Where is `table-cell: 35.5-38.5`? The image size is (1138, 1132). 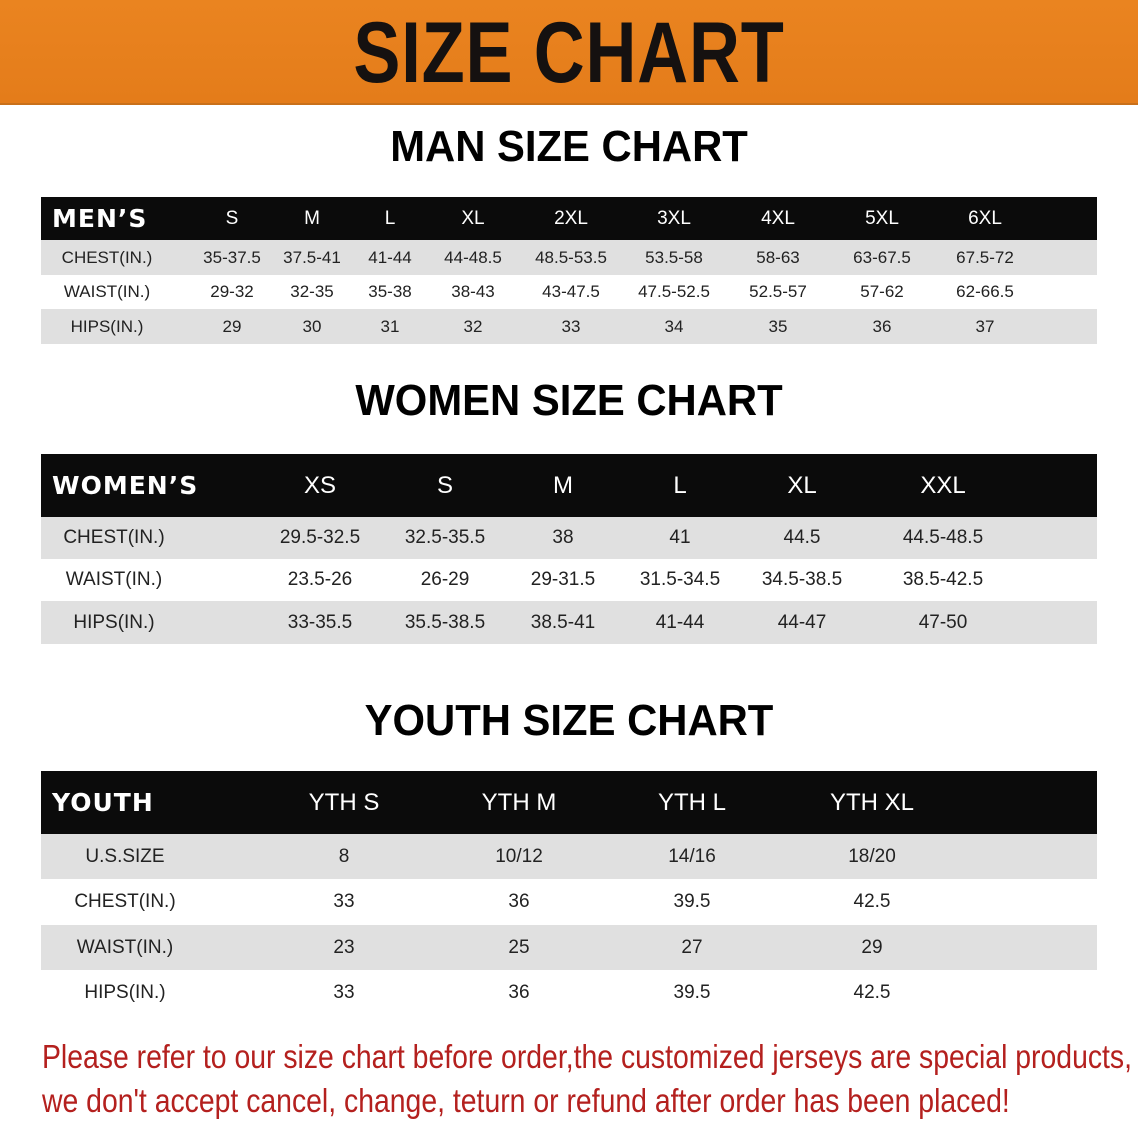 table-cell: 35.5-38.5 is located at coordinates (445, 622).